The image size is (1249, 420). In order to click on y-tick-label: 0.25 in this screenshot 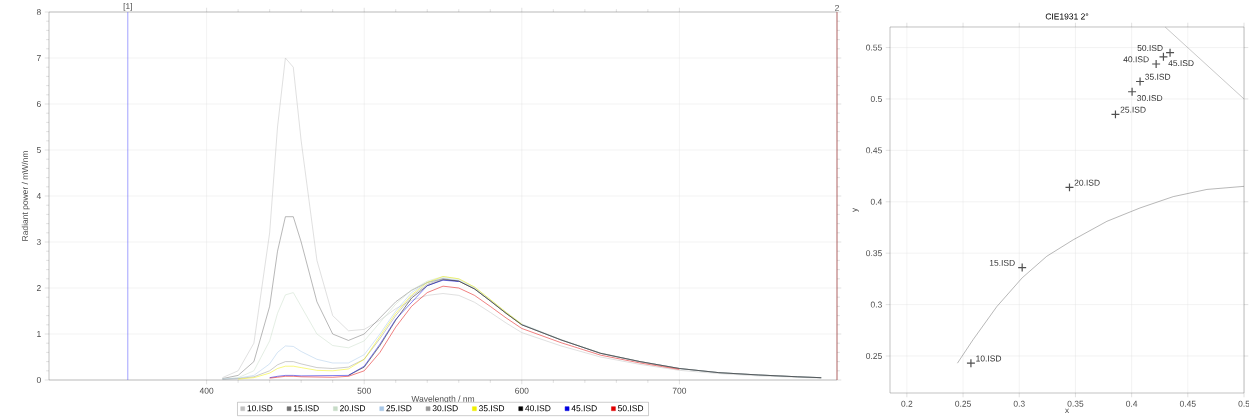, I will do `click(874, 356)`.